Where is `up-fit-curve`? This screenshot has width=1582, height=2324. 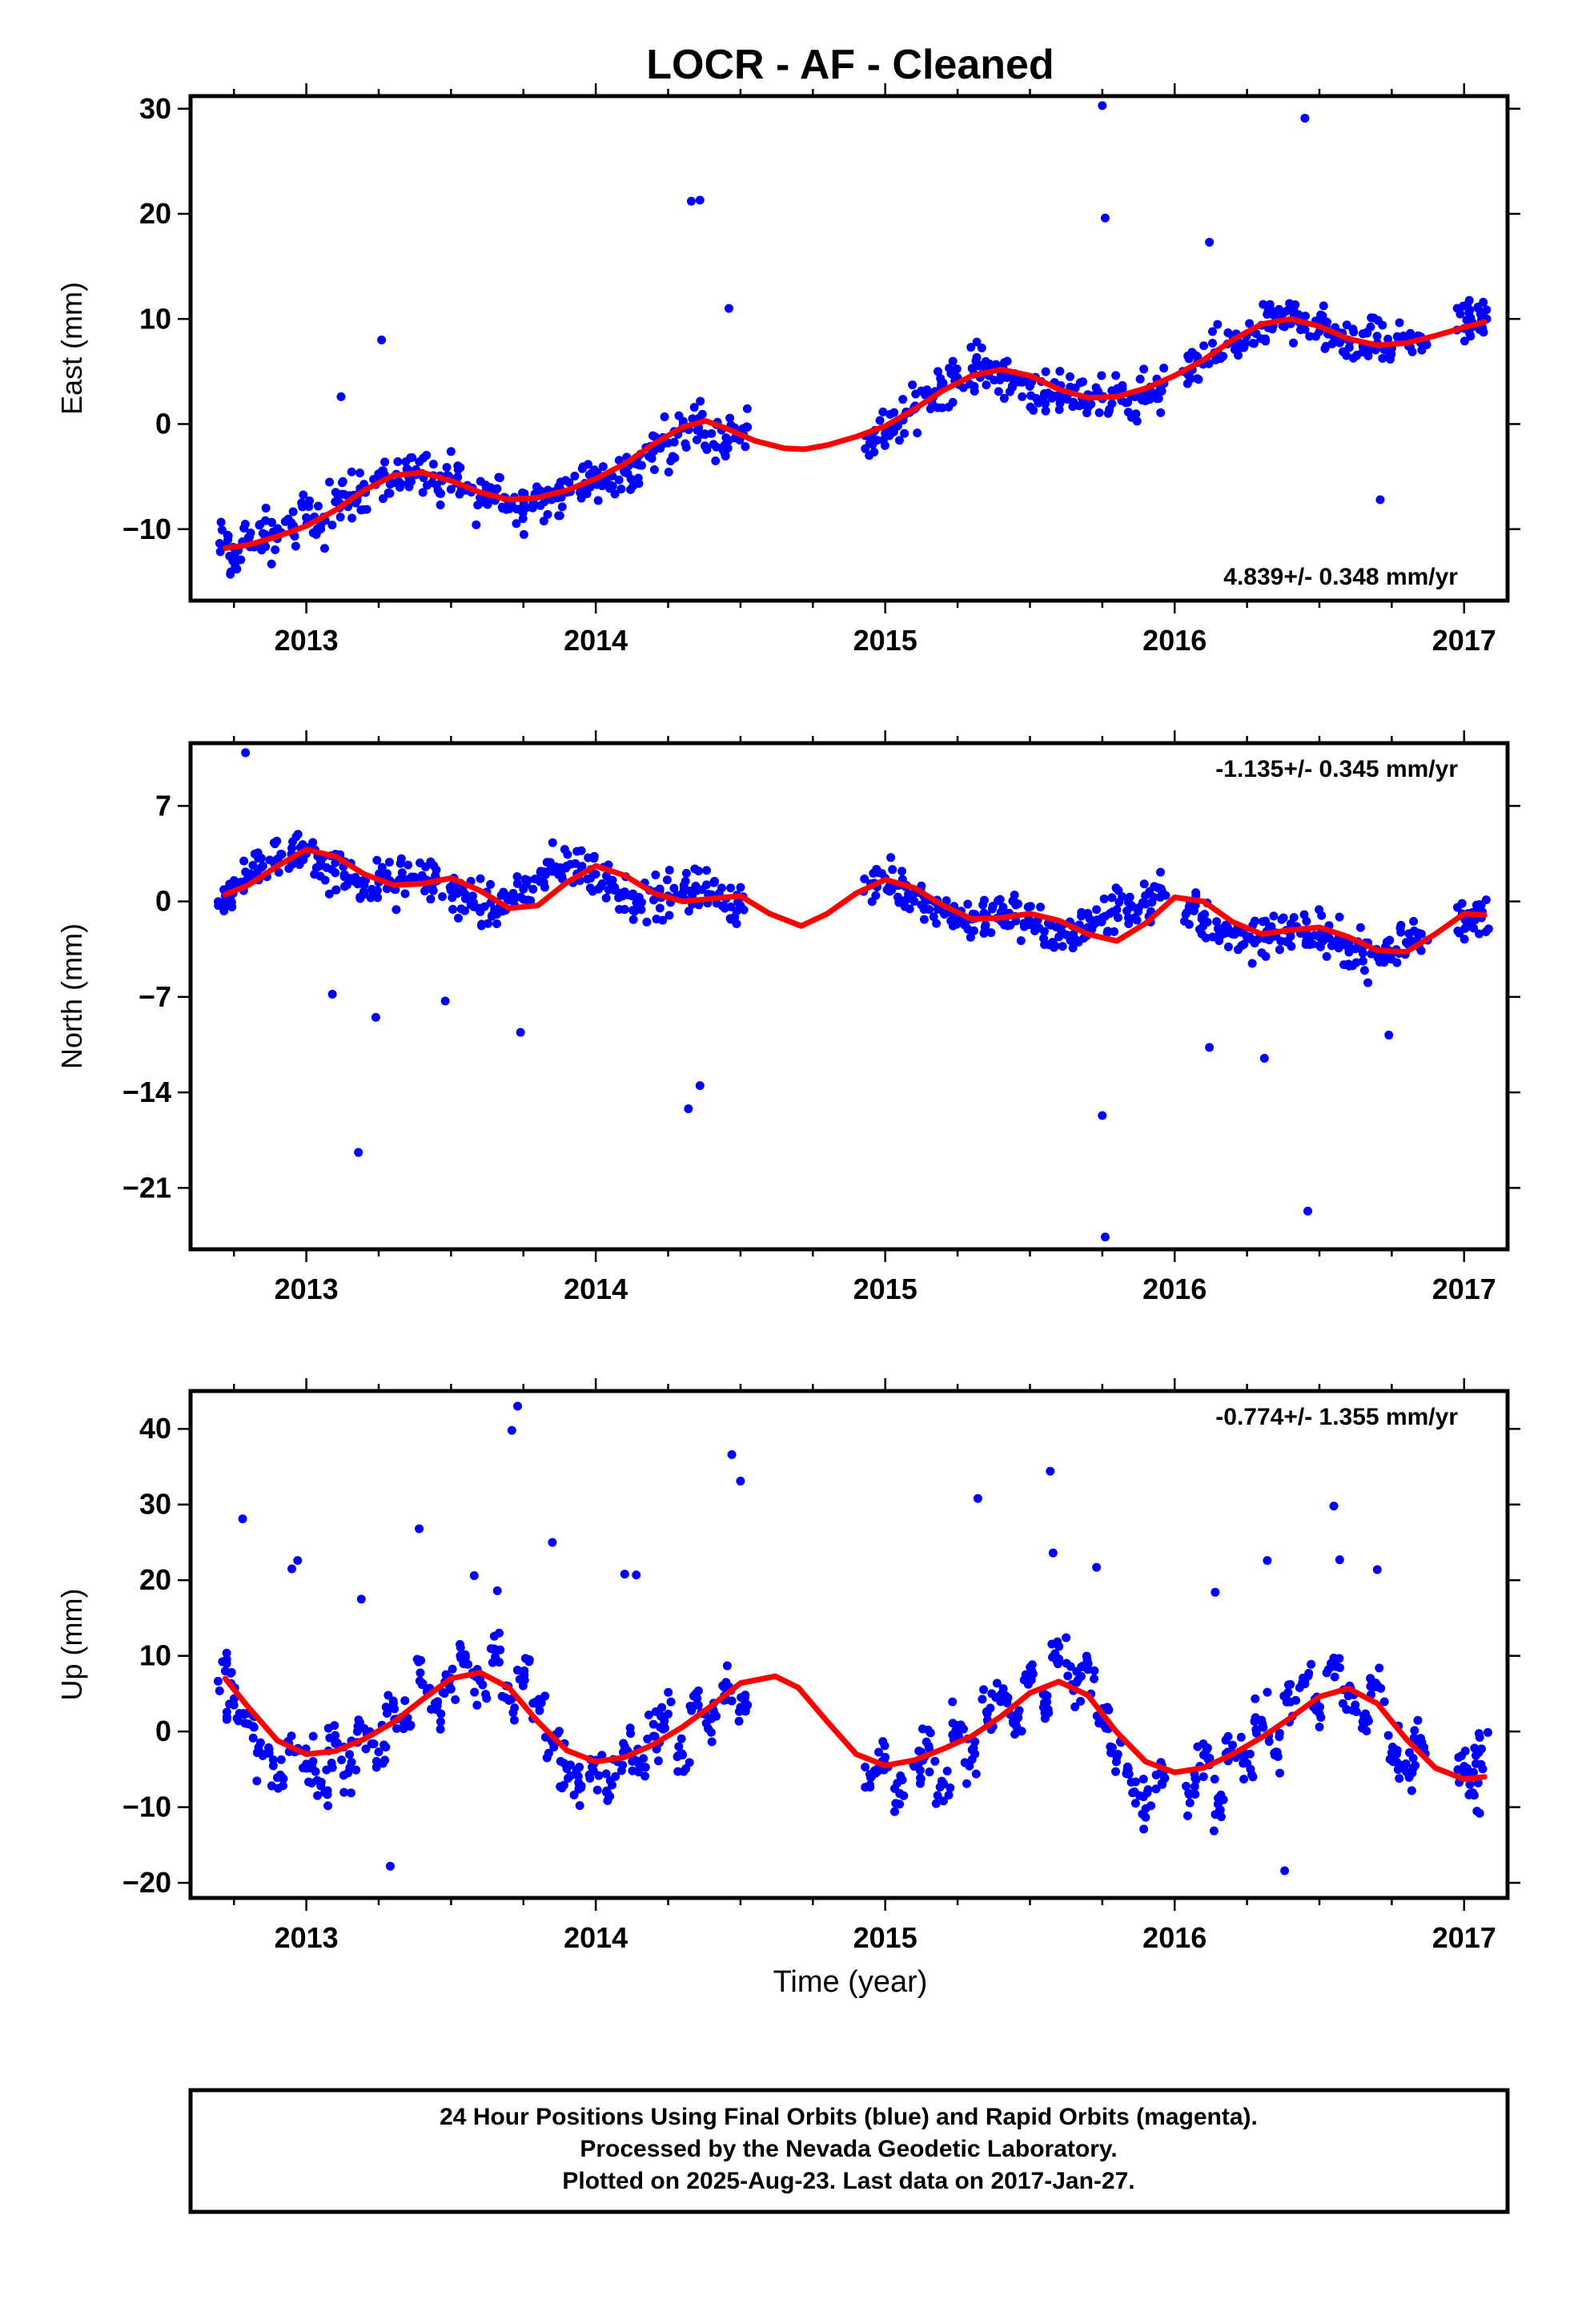
up-fit-curve is located at coordinates (855, 1726).